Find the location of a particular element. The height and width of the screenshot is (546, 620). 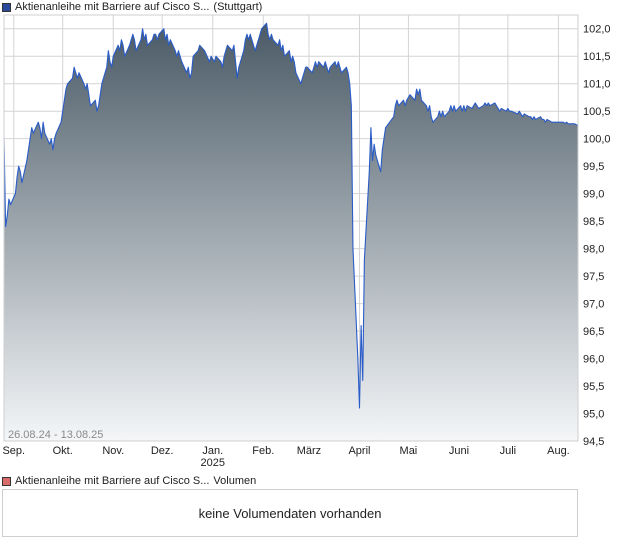

x-tick-label: Jan. is located at coordinates (212, 451).